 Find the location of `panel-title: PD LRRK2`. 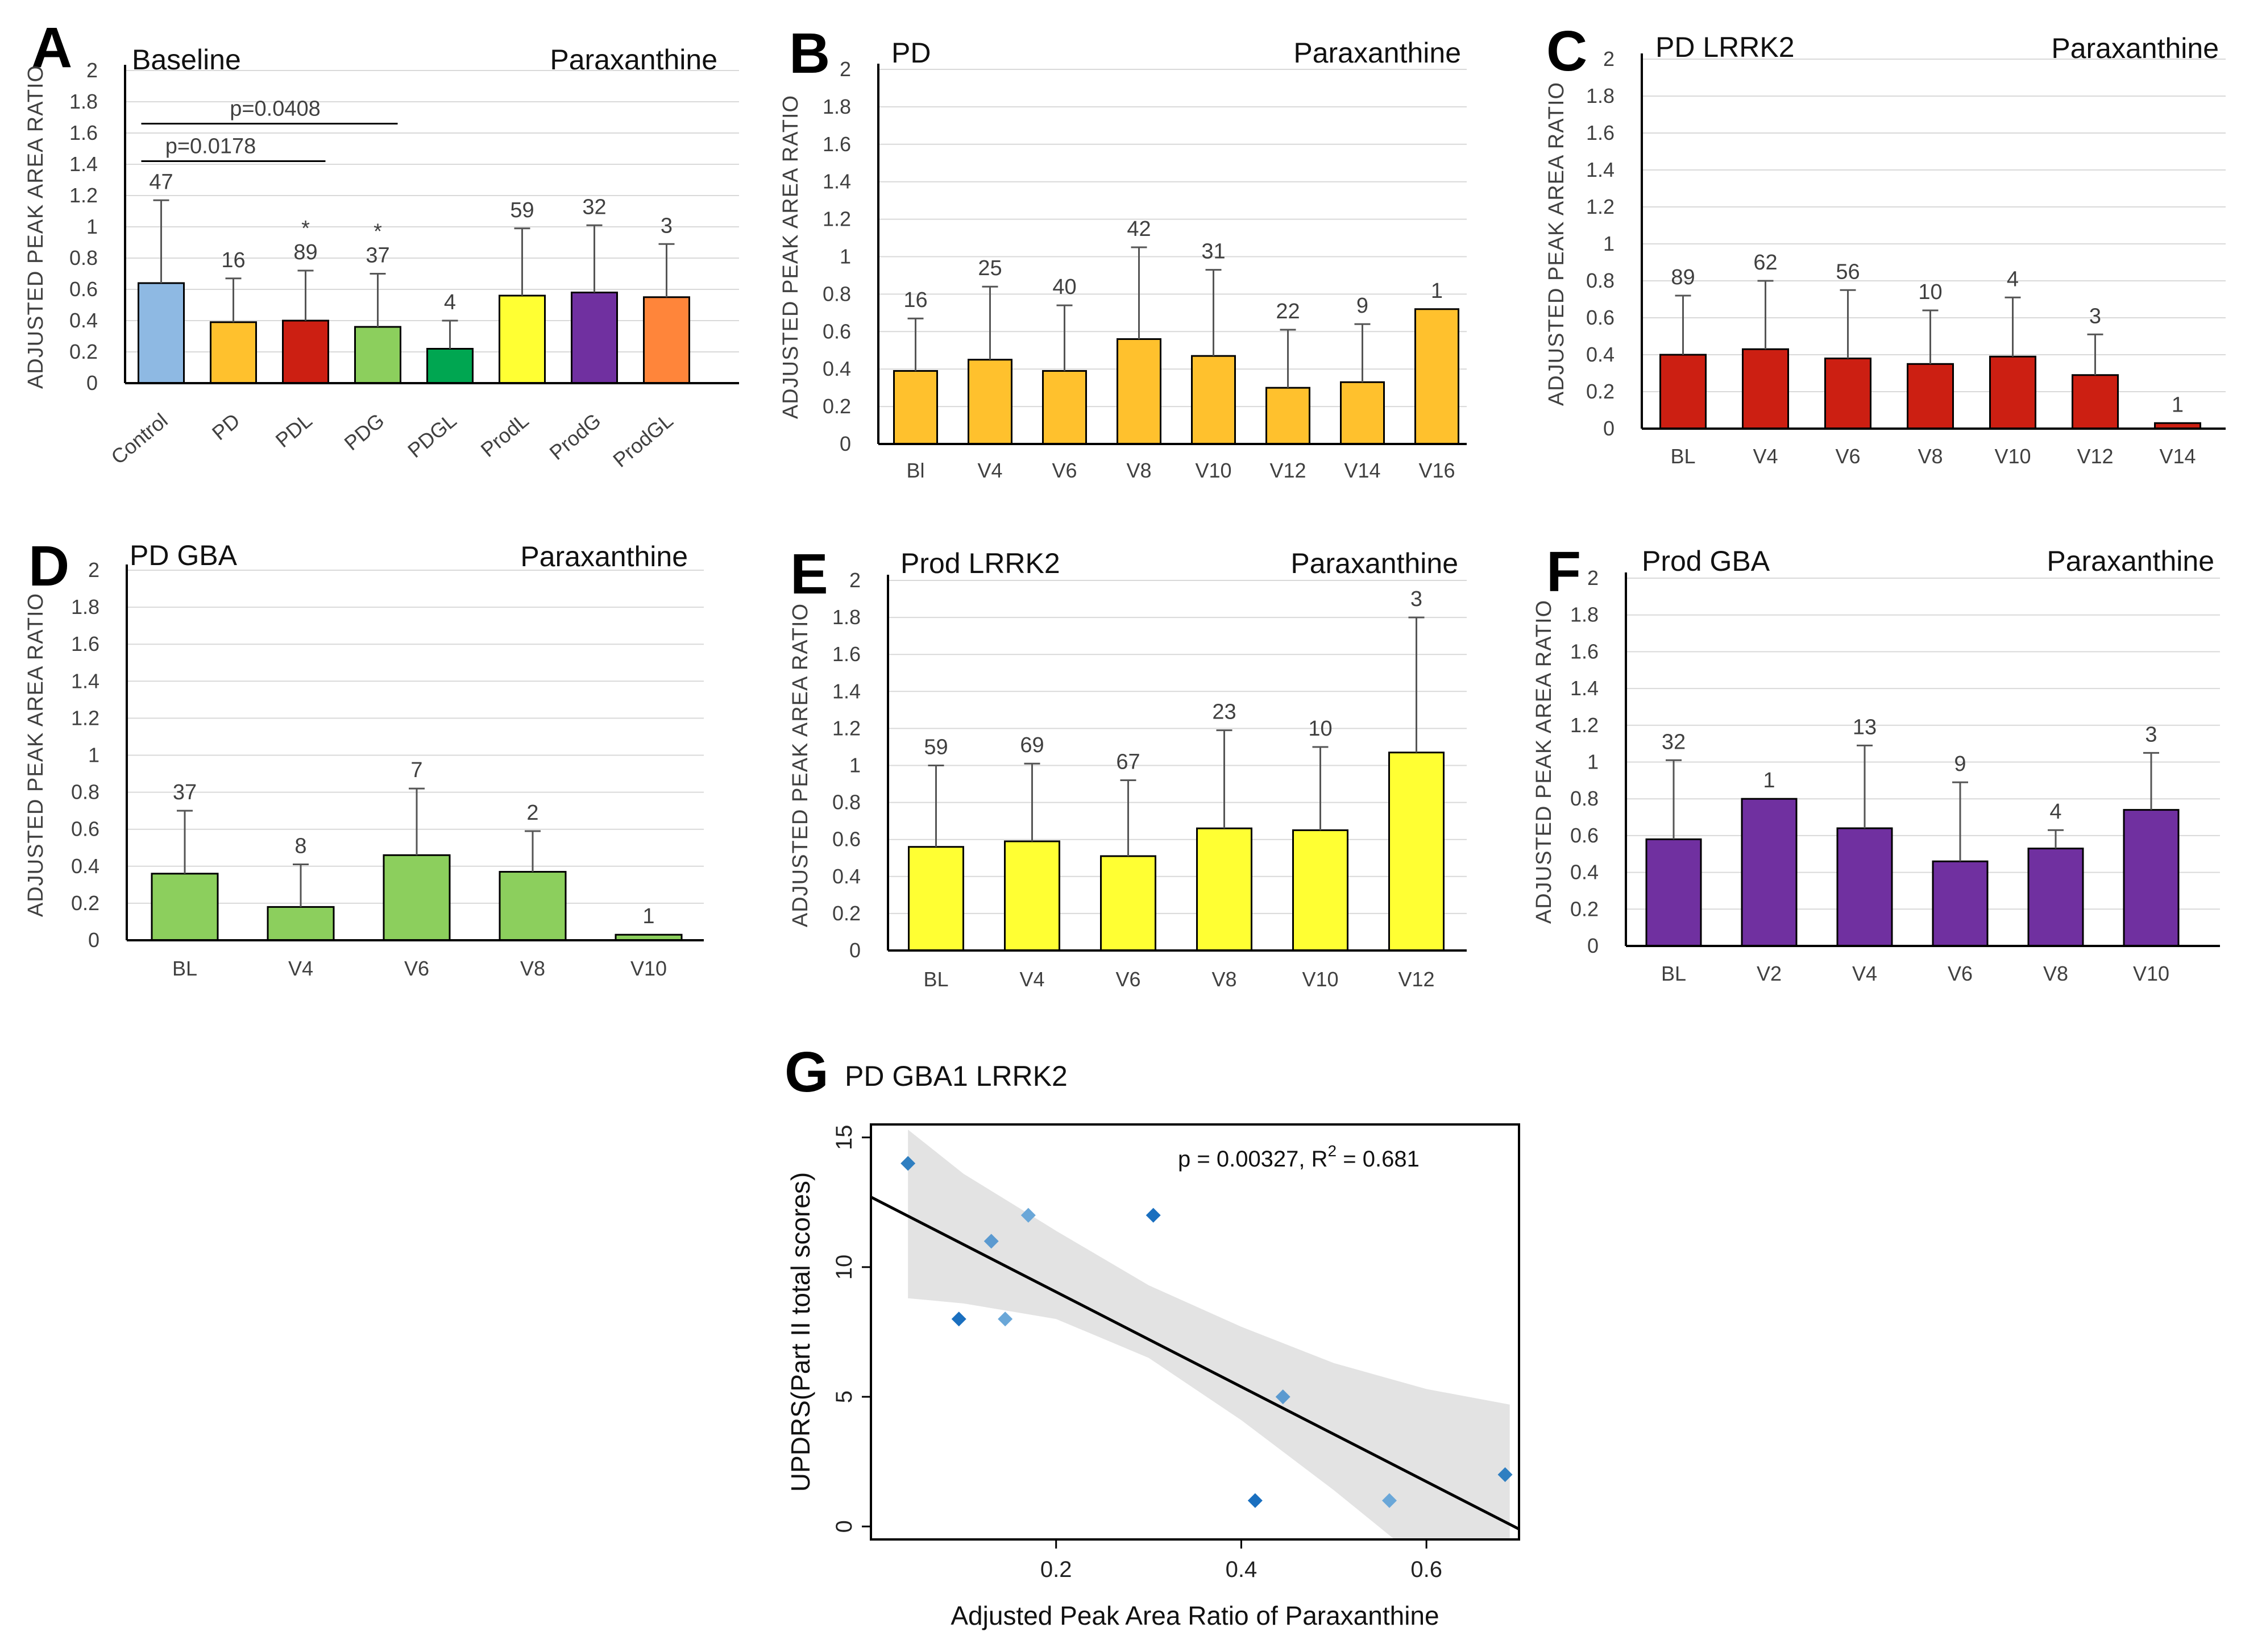

panel-title: PD LRRK2 is located at coordinates (1725, 47).